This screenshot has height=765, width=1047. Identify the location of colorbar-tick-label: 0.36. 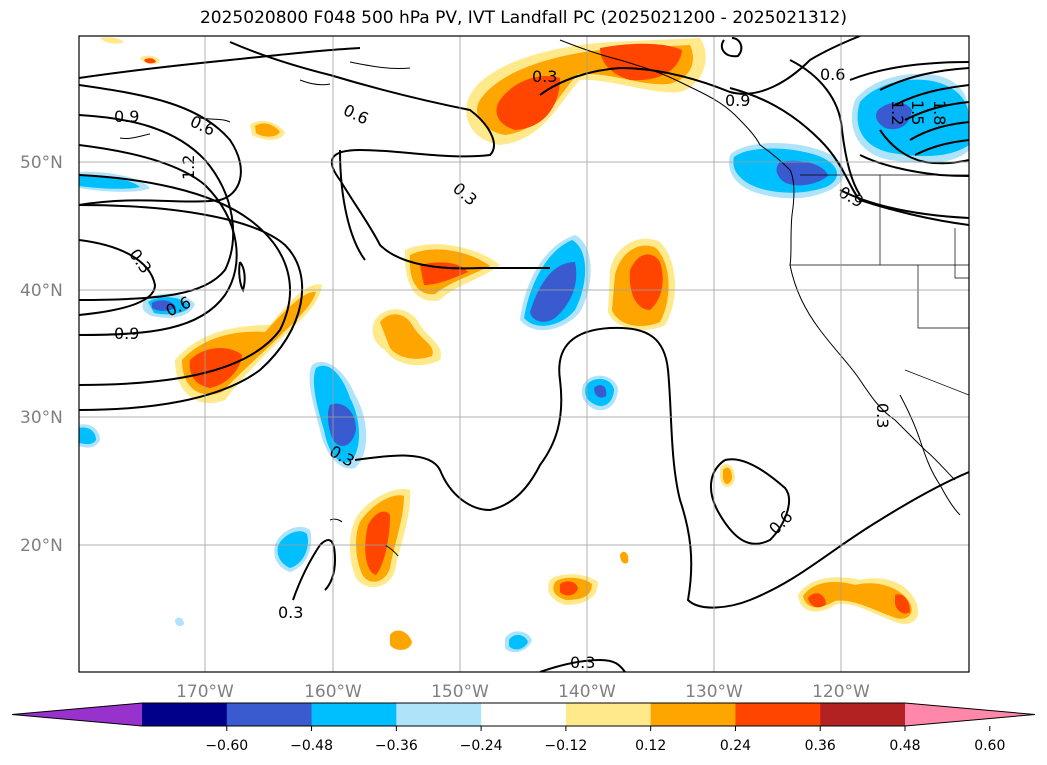
(820, 746).